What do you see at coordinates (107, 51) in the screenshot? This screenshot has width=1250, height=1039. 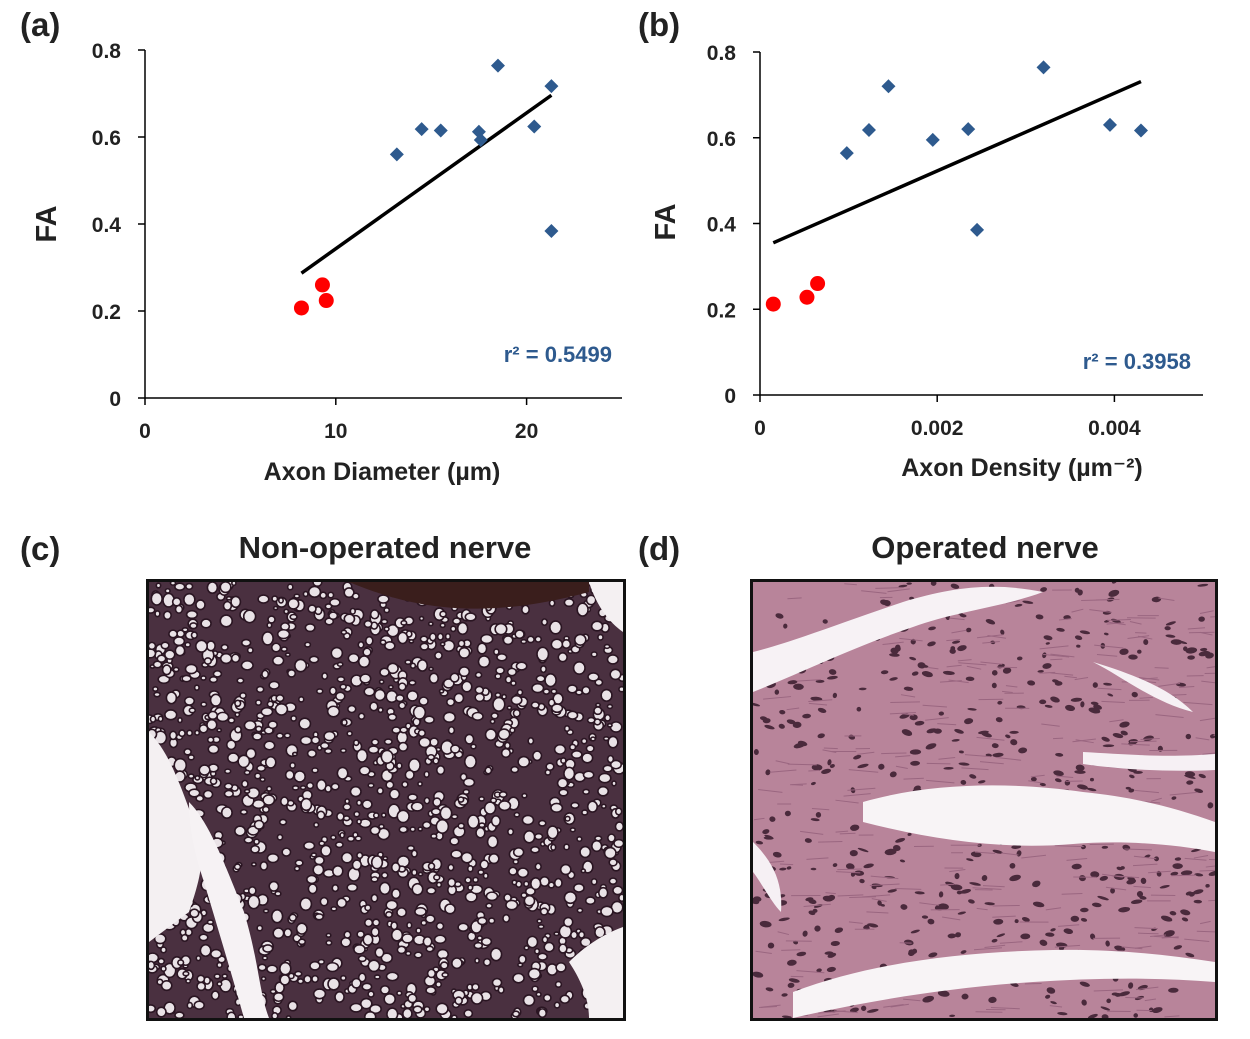 I see `chart-a-y-tick-label: 0.8` at bounding box center [107, 51].